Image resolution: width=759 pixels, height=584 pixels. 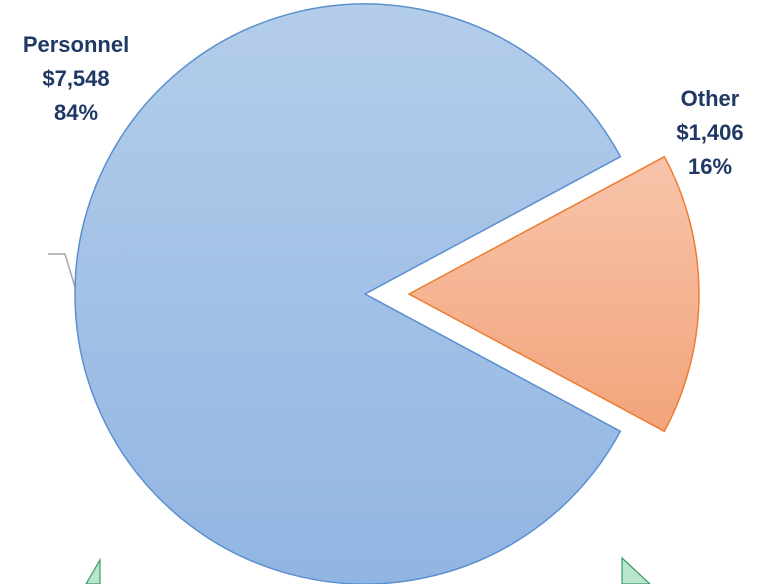 What do you see at coordinates (63, 275) in the screenshot?
I see `leader-line` at bounding box center [63, 275].